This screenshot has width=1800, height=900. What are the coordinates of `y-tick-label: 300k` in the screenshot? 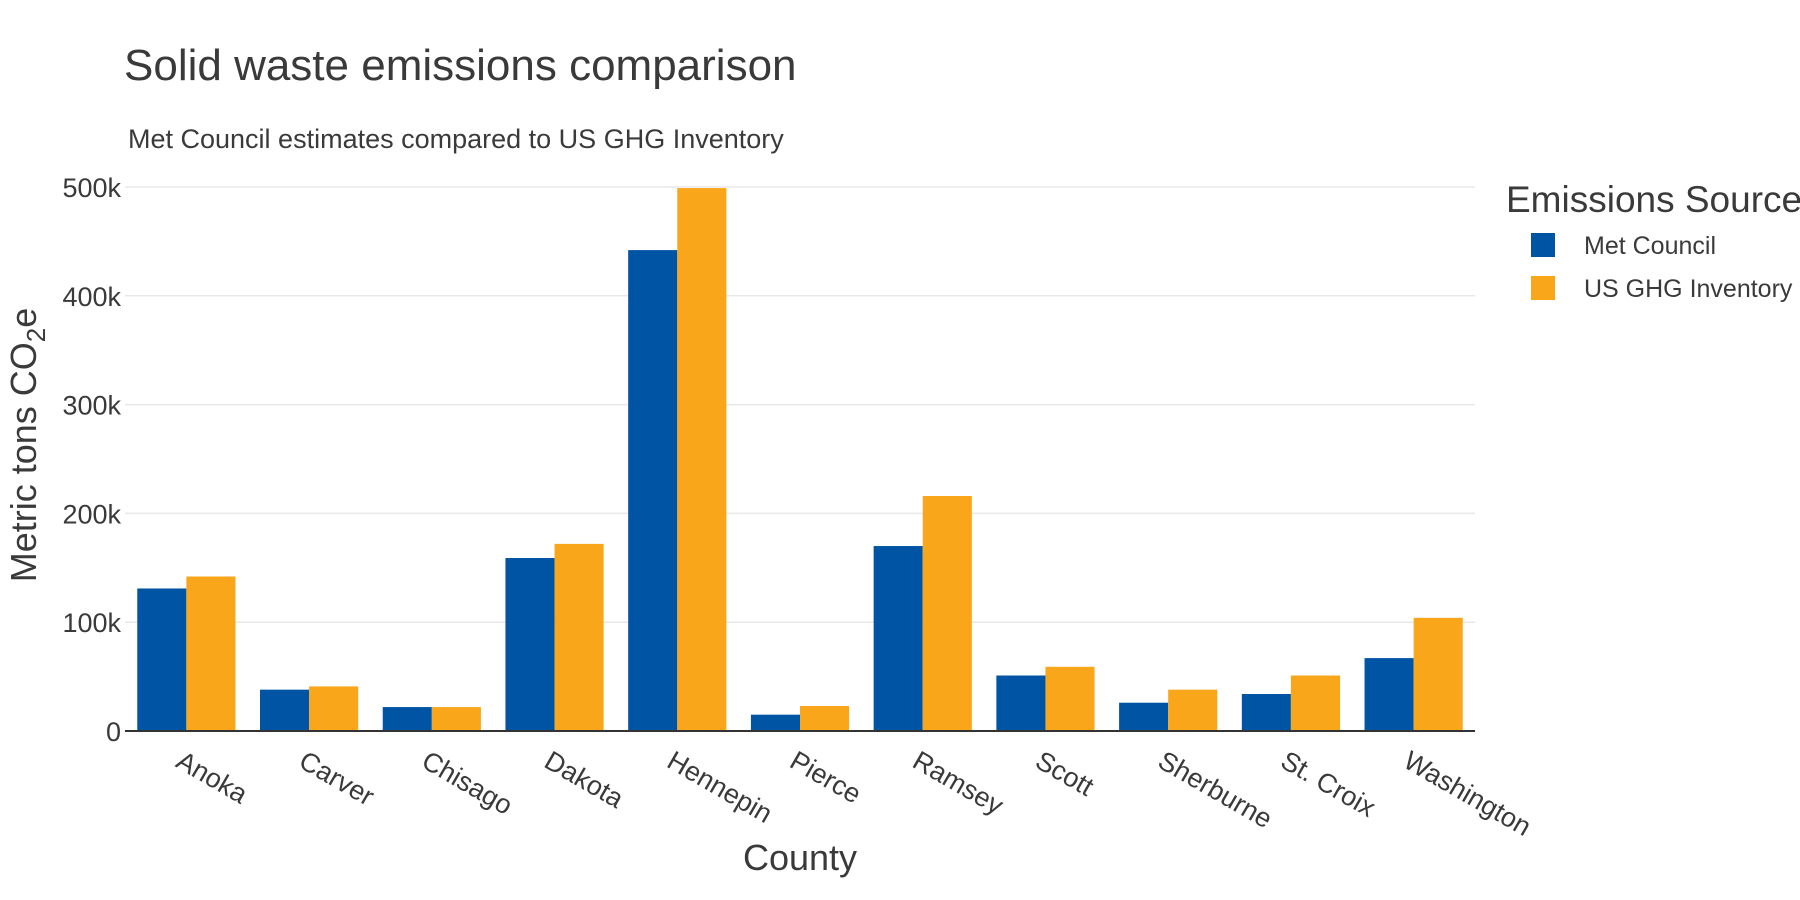 It's located at (91, 406).